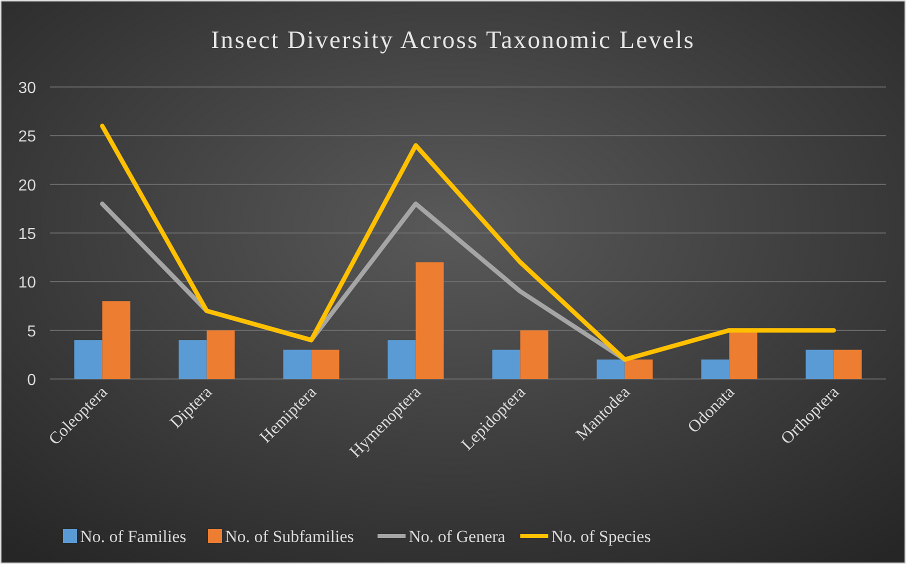 The width and height of the screenshot is (906, 564). Describe the element at coordinates (31, 331) in the screenshot. I see `y-tick-label: 5` at that location.